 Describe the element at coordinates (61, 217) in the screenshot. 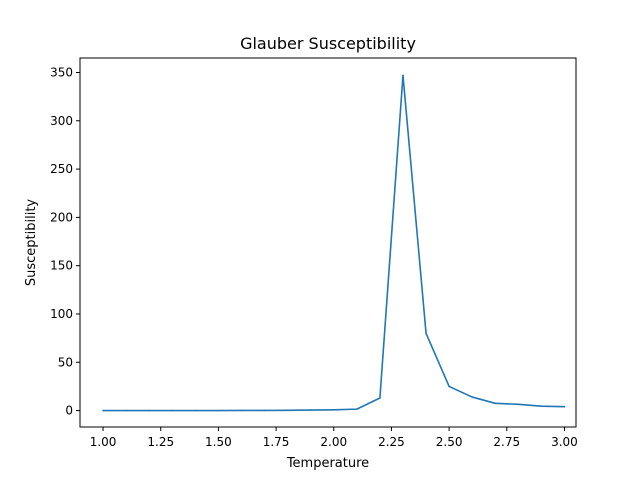

I see `y-tick-label: 200` at that location.